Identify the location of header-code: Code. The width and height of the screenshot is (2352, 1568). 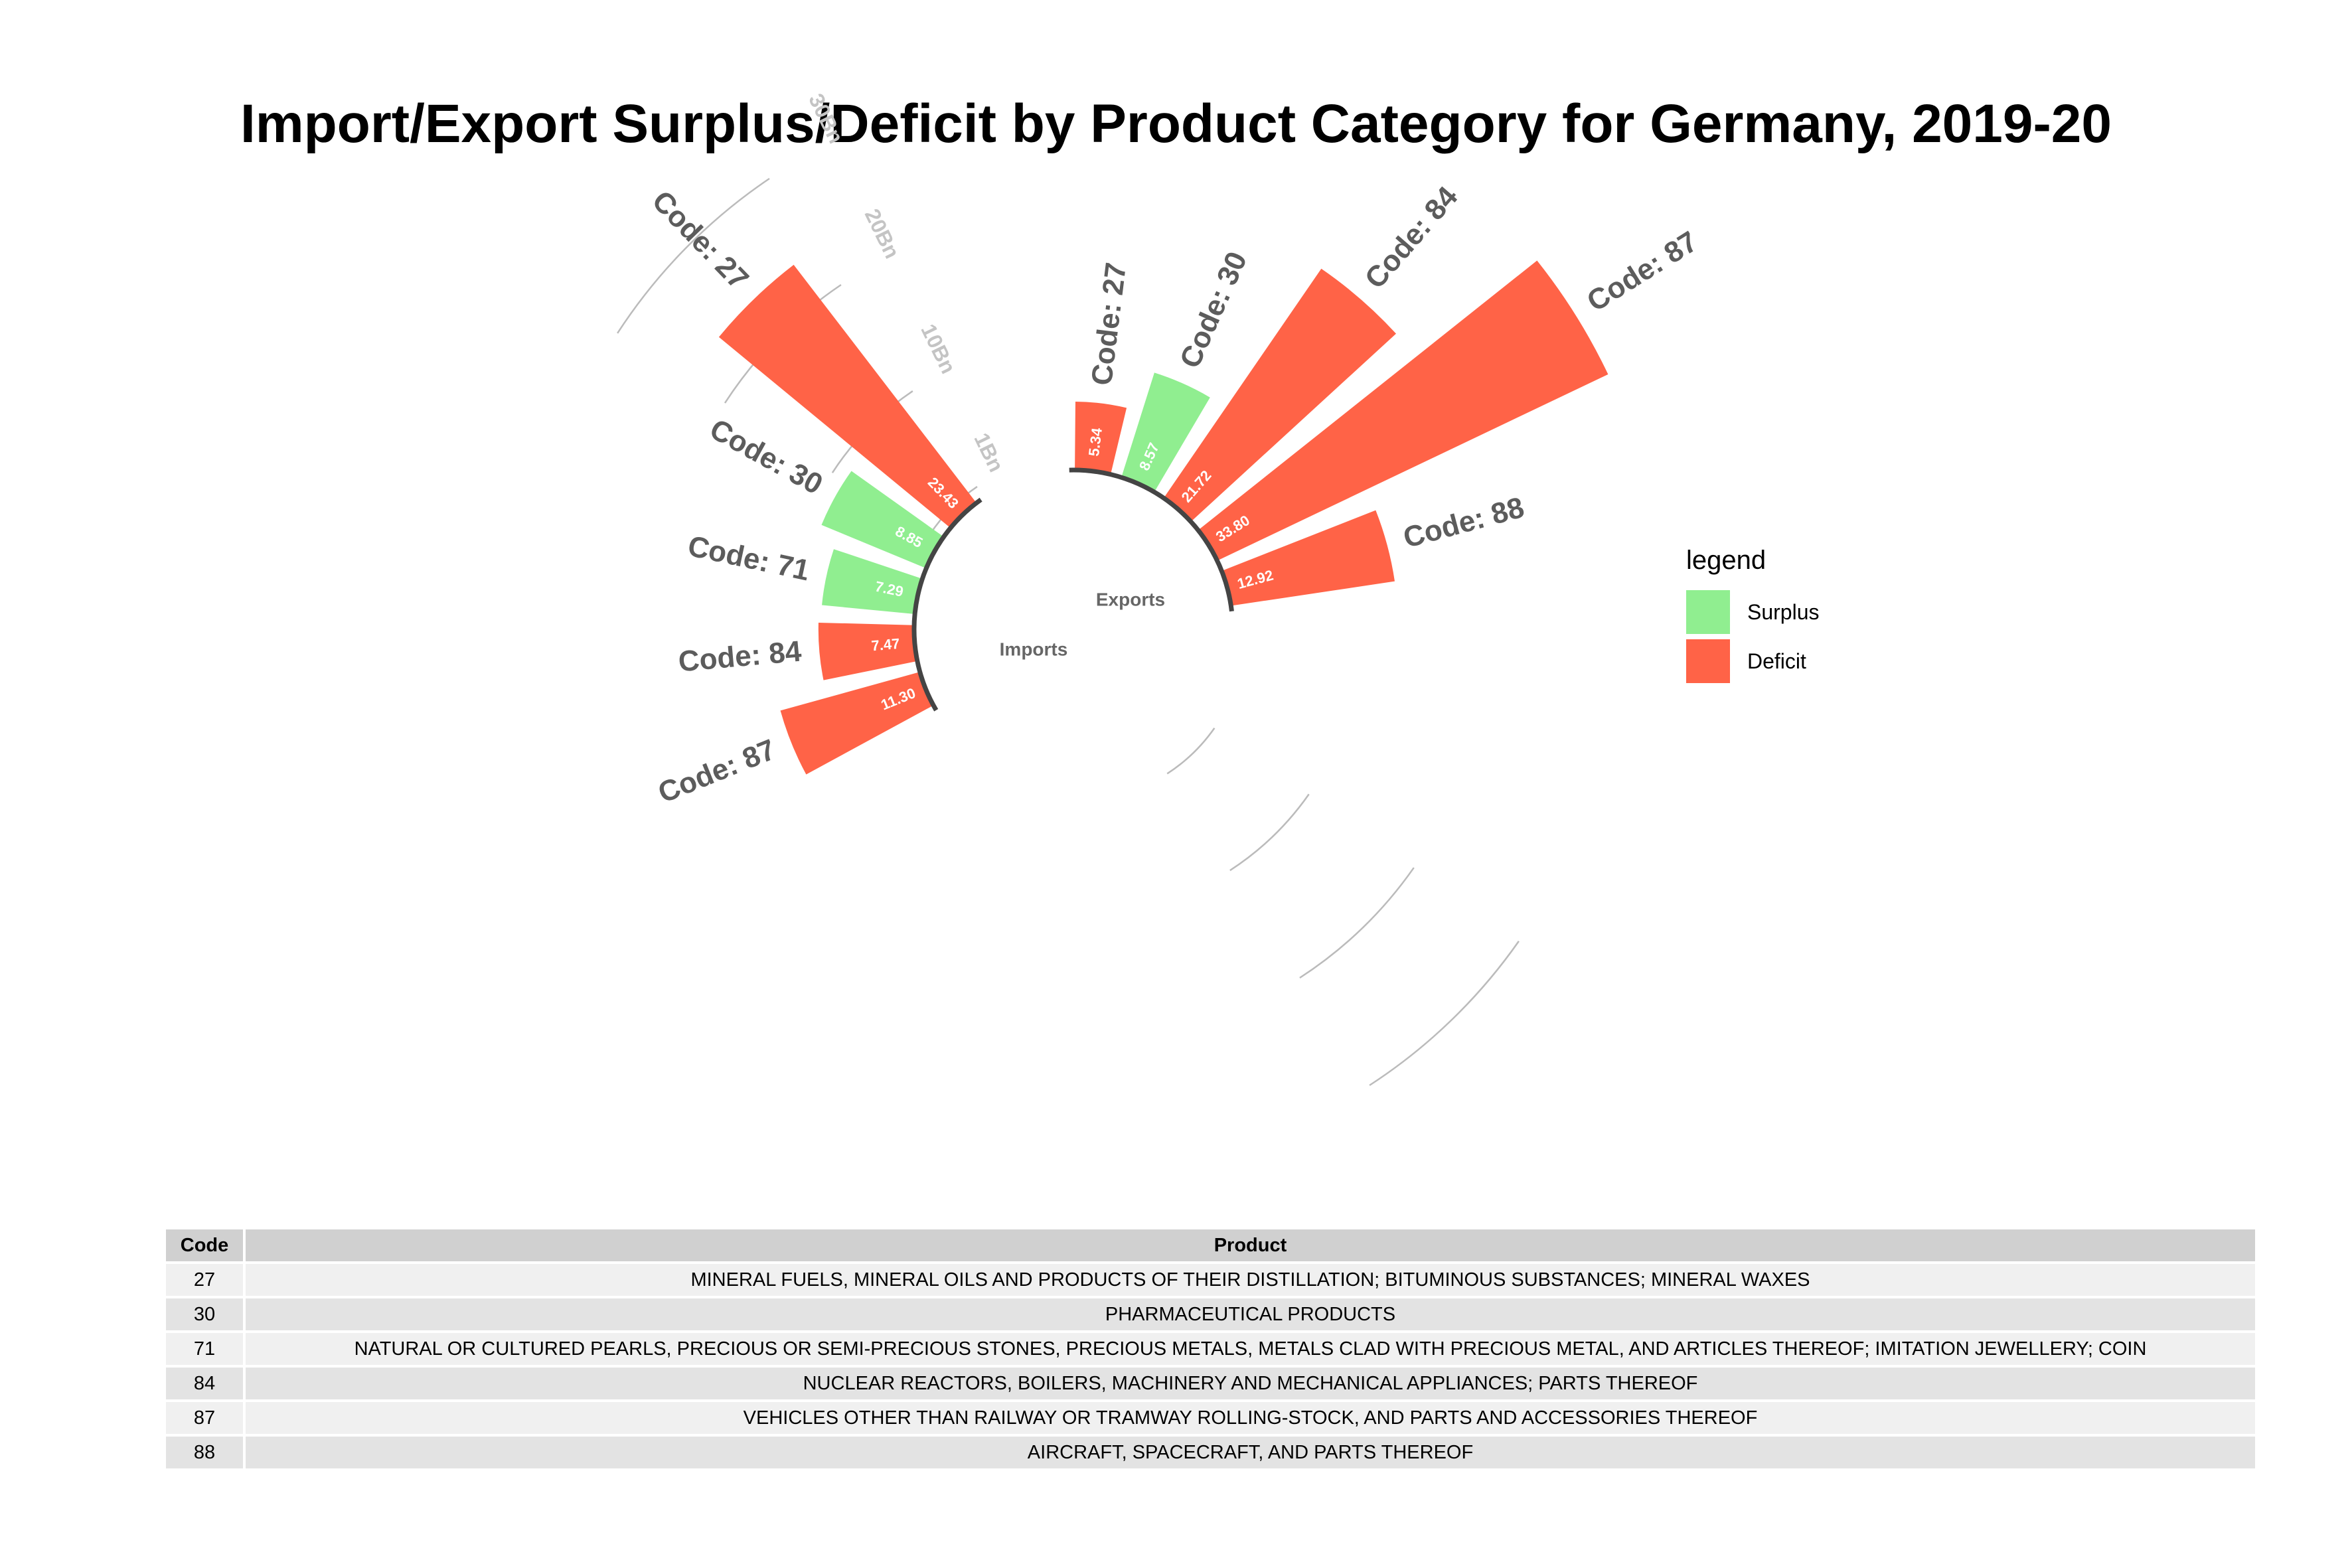
(205, 1245).